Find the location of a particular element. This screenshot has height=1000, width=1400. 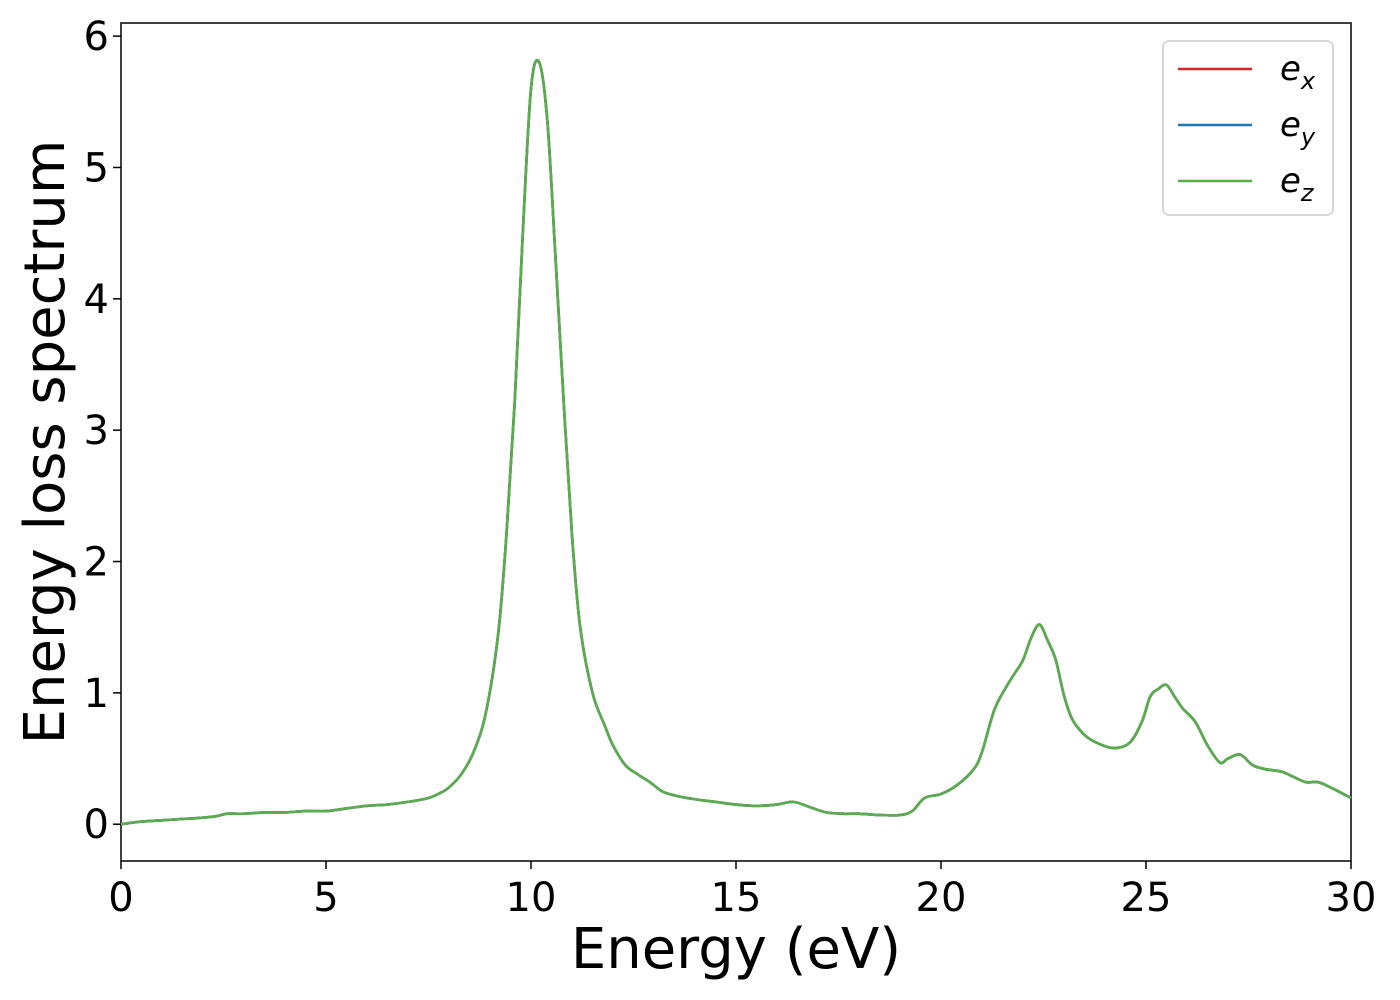

x-tick-label: 0 is located at coordinates (120, 898).